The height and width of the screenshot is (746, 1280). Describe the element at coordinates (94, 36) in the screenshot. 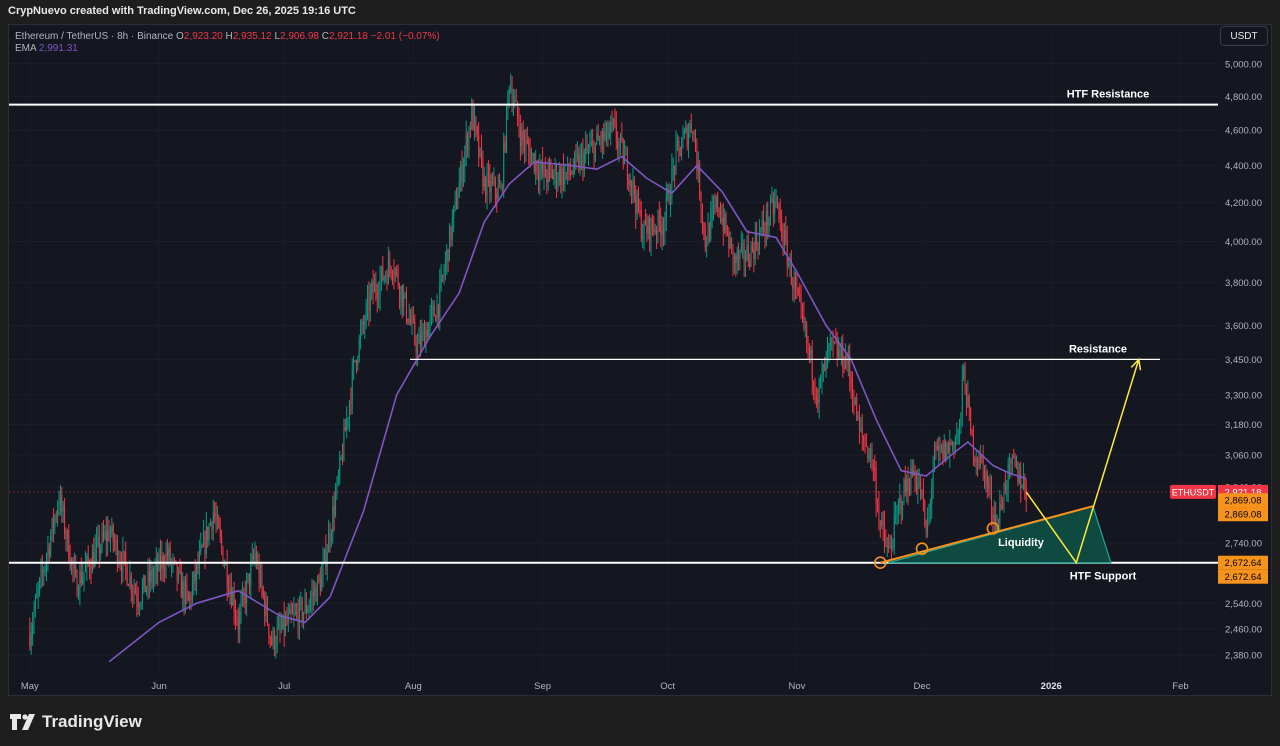

I see `symbol-name: Ethereum / TetherUS · 8h · Binance` at that location.